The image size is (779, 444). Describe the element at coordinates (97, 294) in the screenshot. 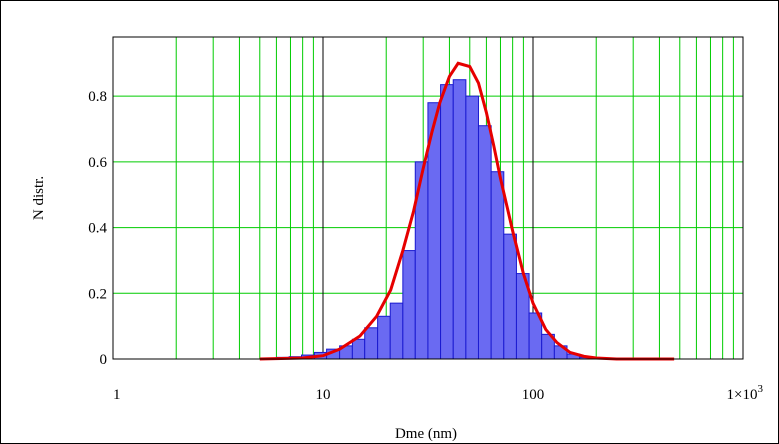

I see `y-tick-label: 0.2` at that location.